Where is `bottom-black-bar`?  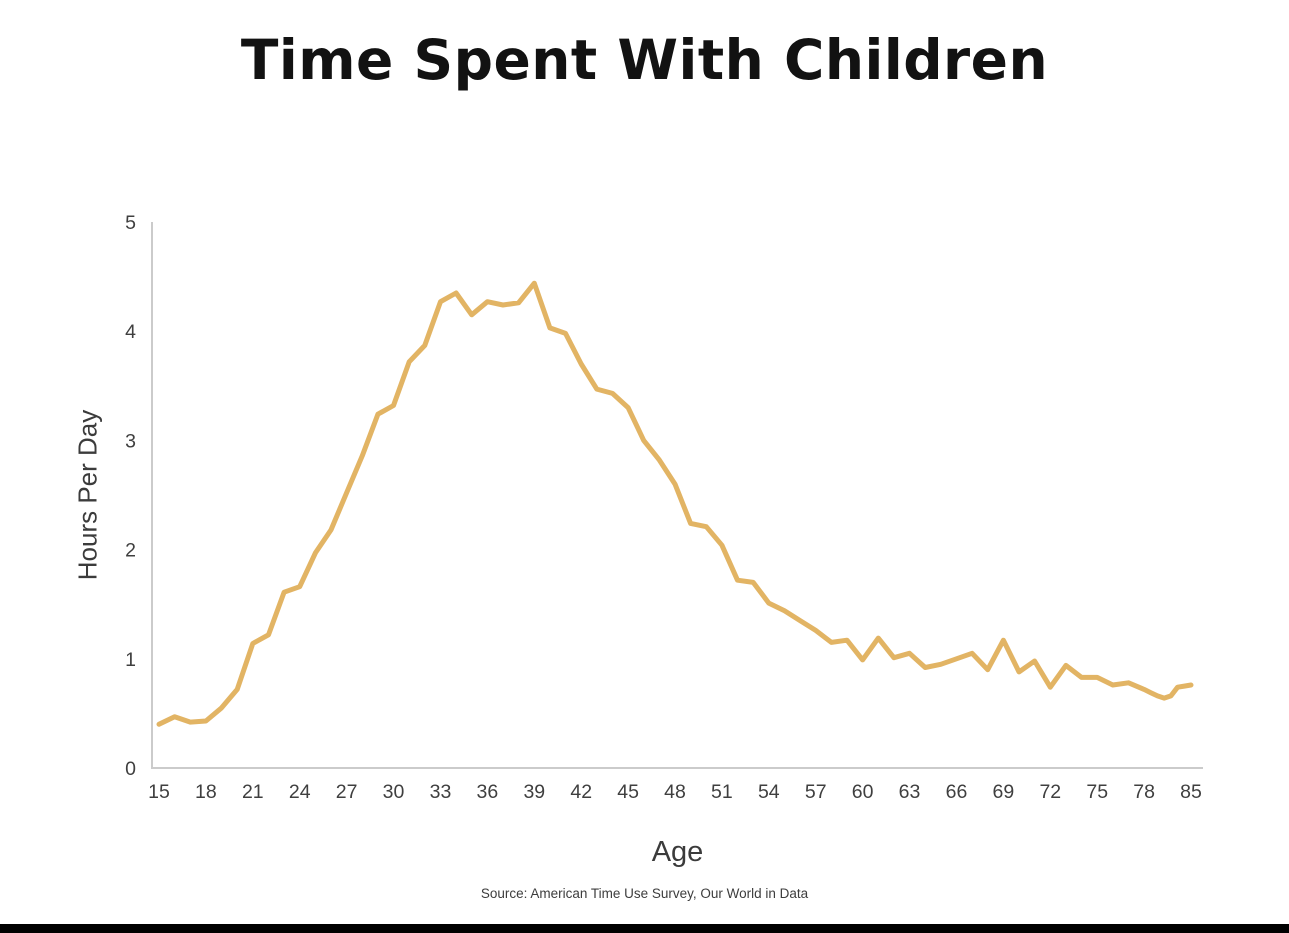 bottom-black-bar is located at coordinates (644, 928).